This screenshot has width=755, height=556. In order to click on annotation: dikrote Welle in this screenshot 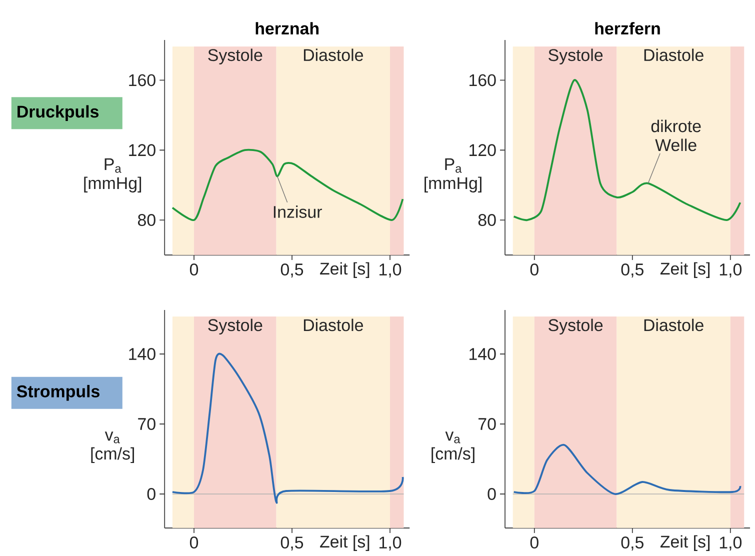, I will do `click(676, 136)`.